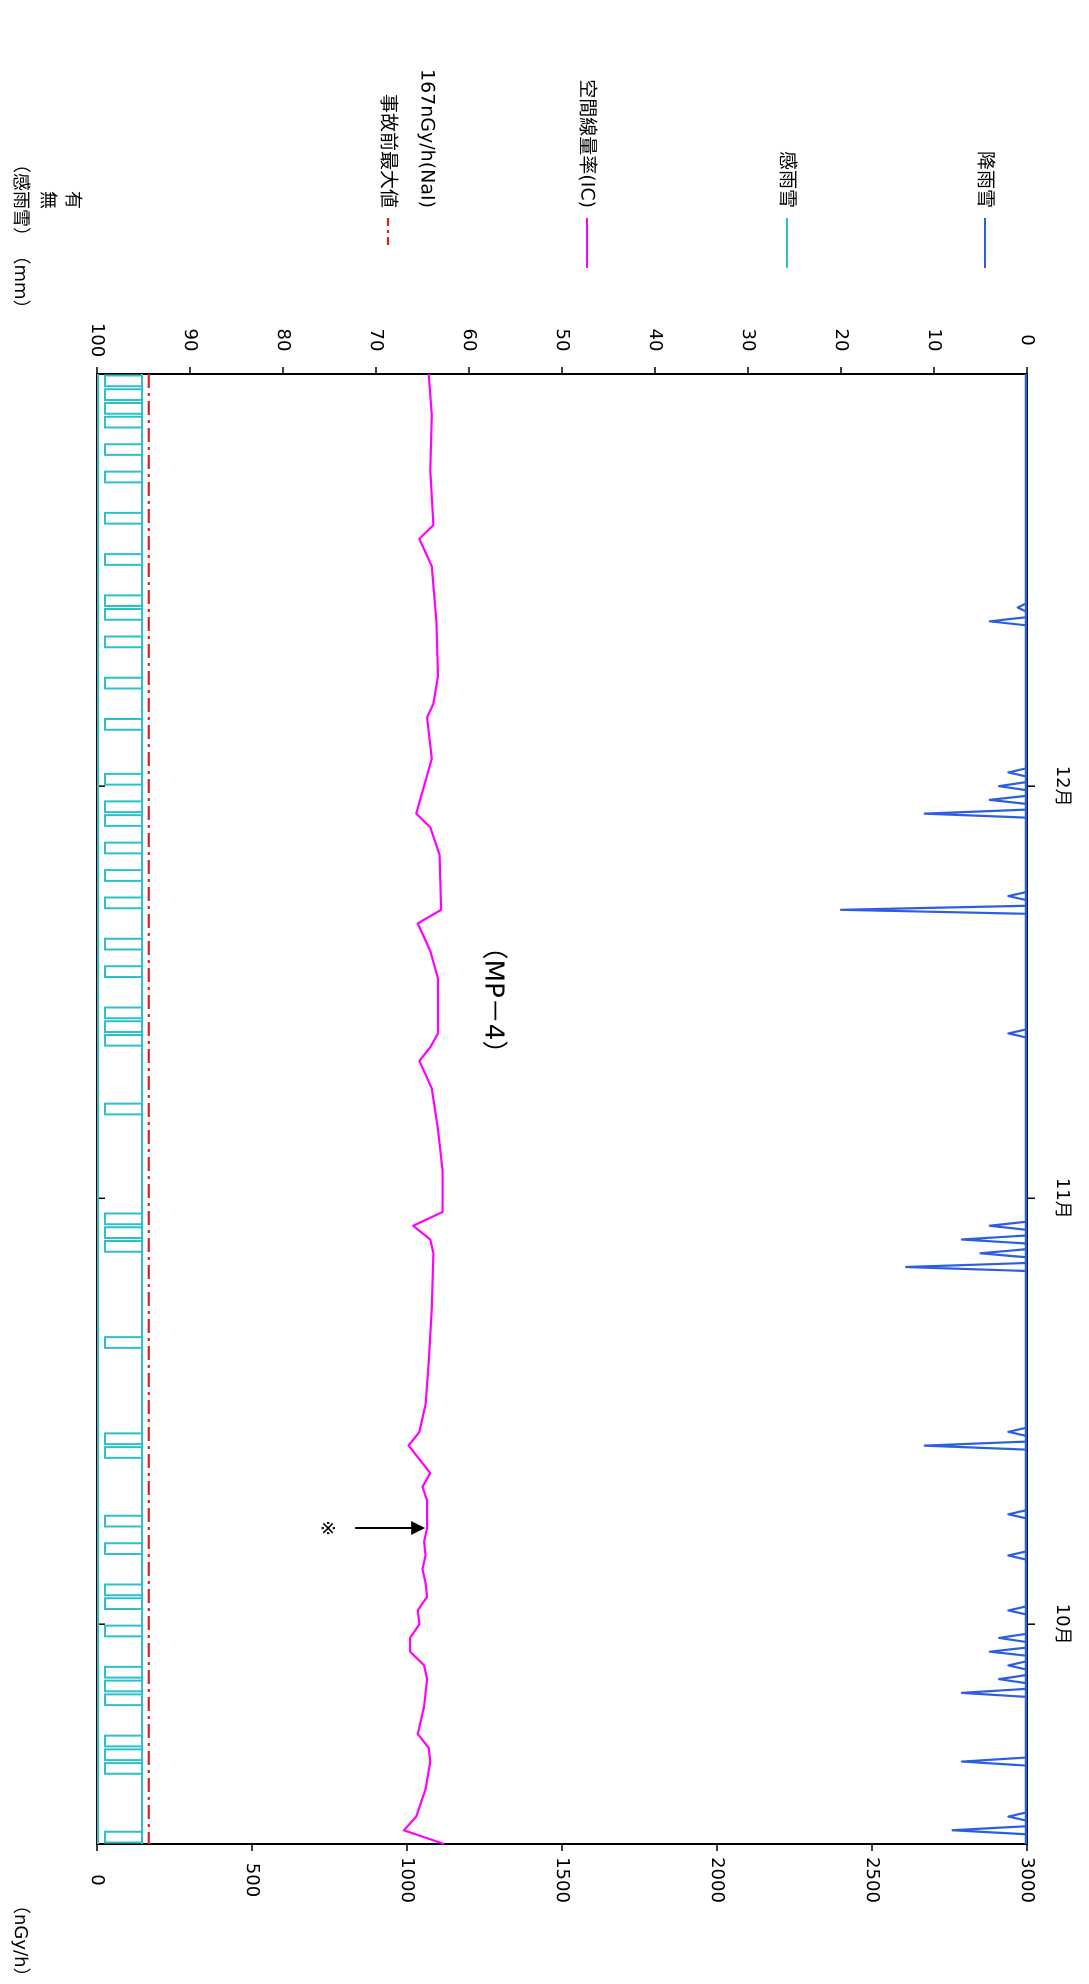  What do you see at coordinates (97, 1879) in the screenshot?
I see `dose-tick-label: 0` at bounding box center [97, 1879].